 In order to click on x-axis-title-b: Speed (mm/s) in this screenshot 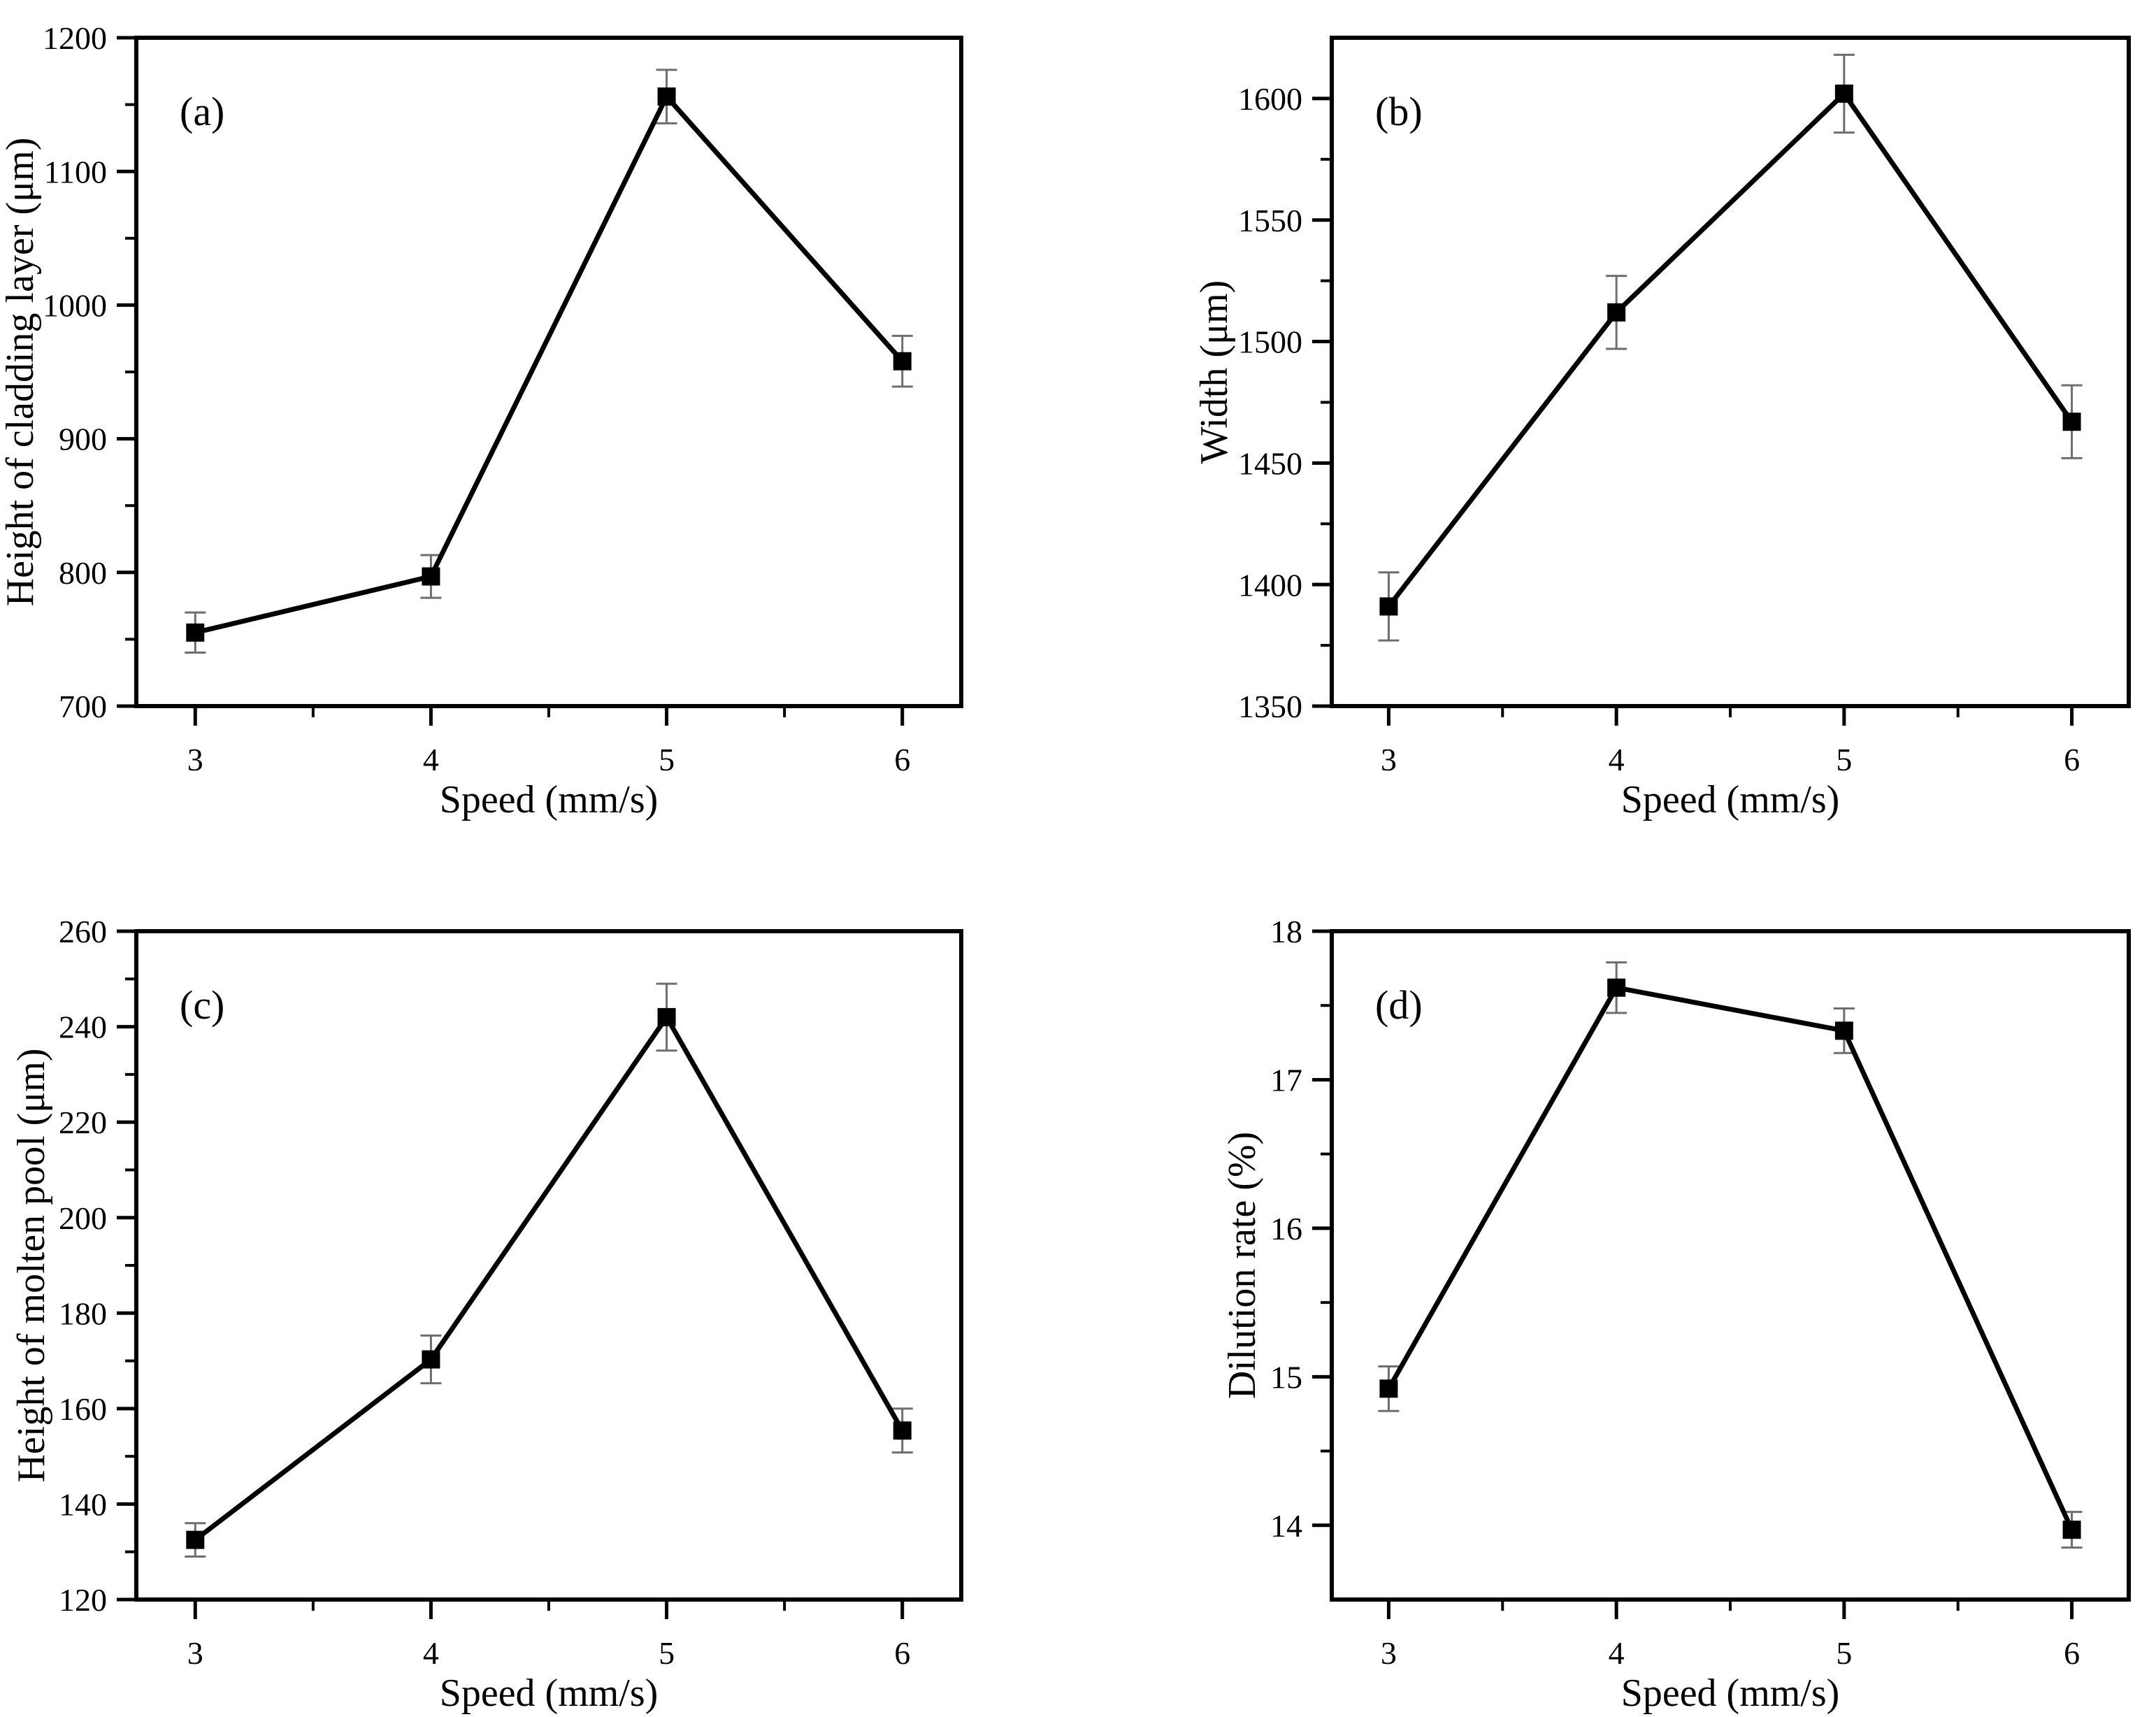, I will do `click(1730, 799)`.